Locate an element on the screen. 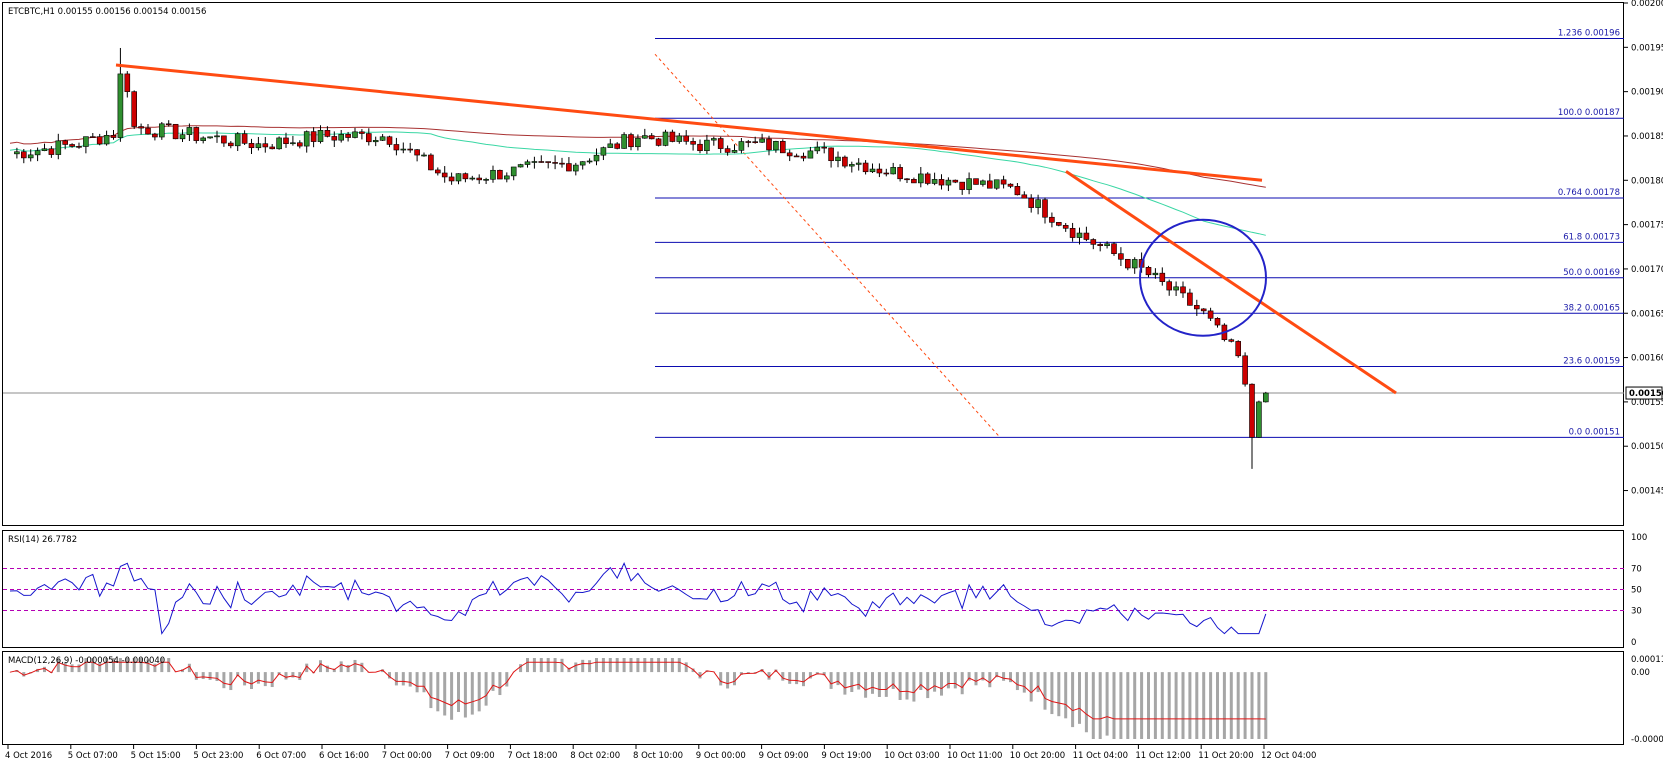 The image size is (1663, 763). price-tick-label: 0.00150 is located at coordinates (1647, 447).